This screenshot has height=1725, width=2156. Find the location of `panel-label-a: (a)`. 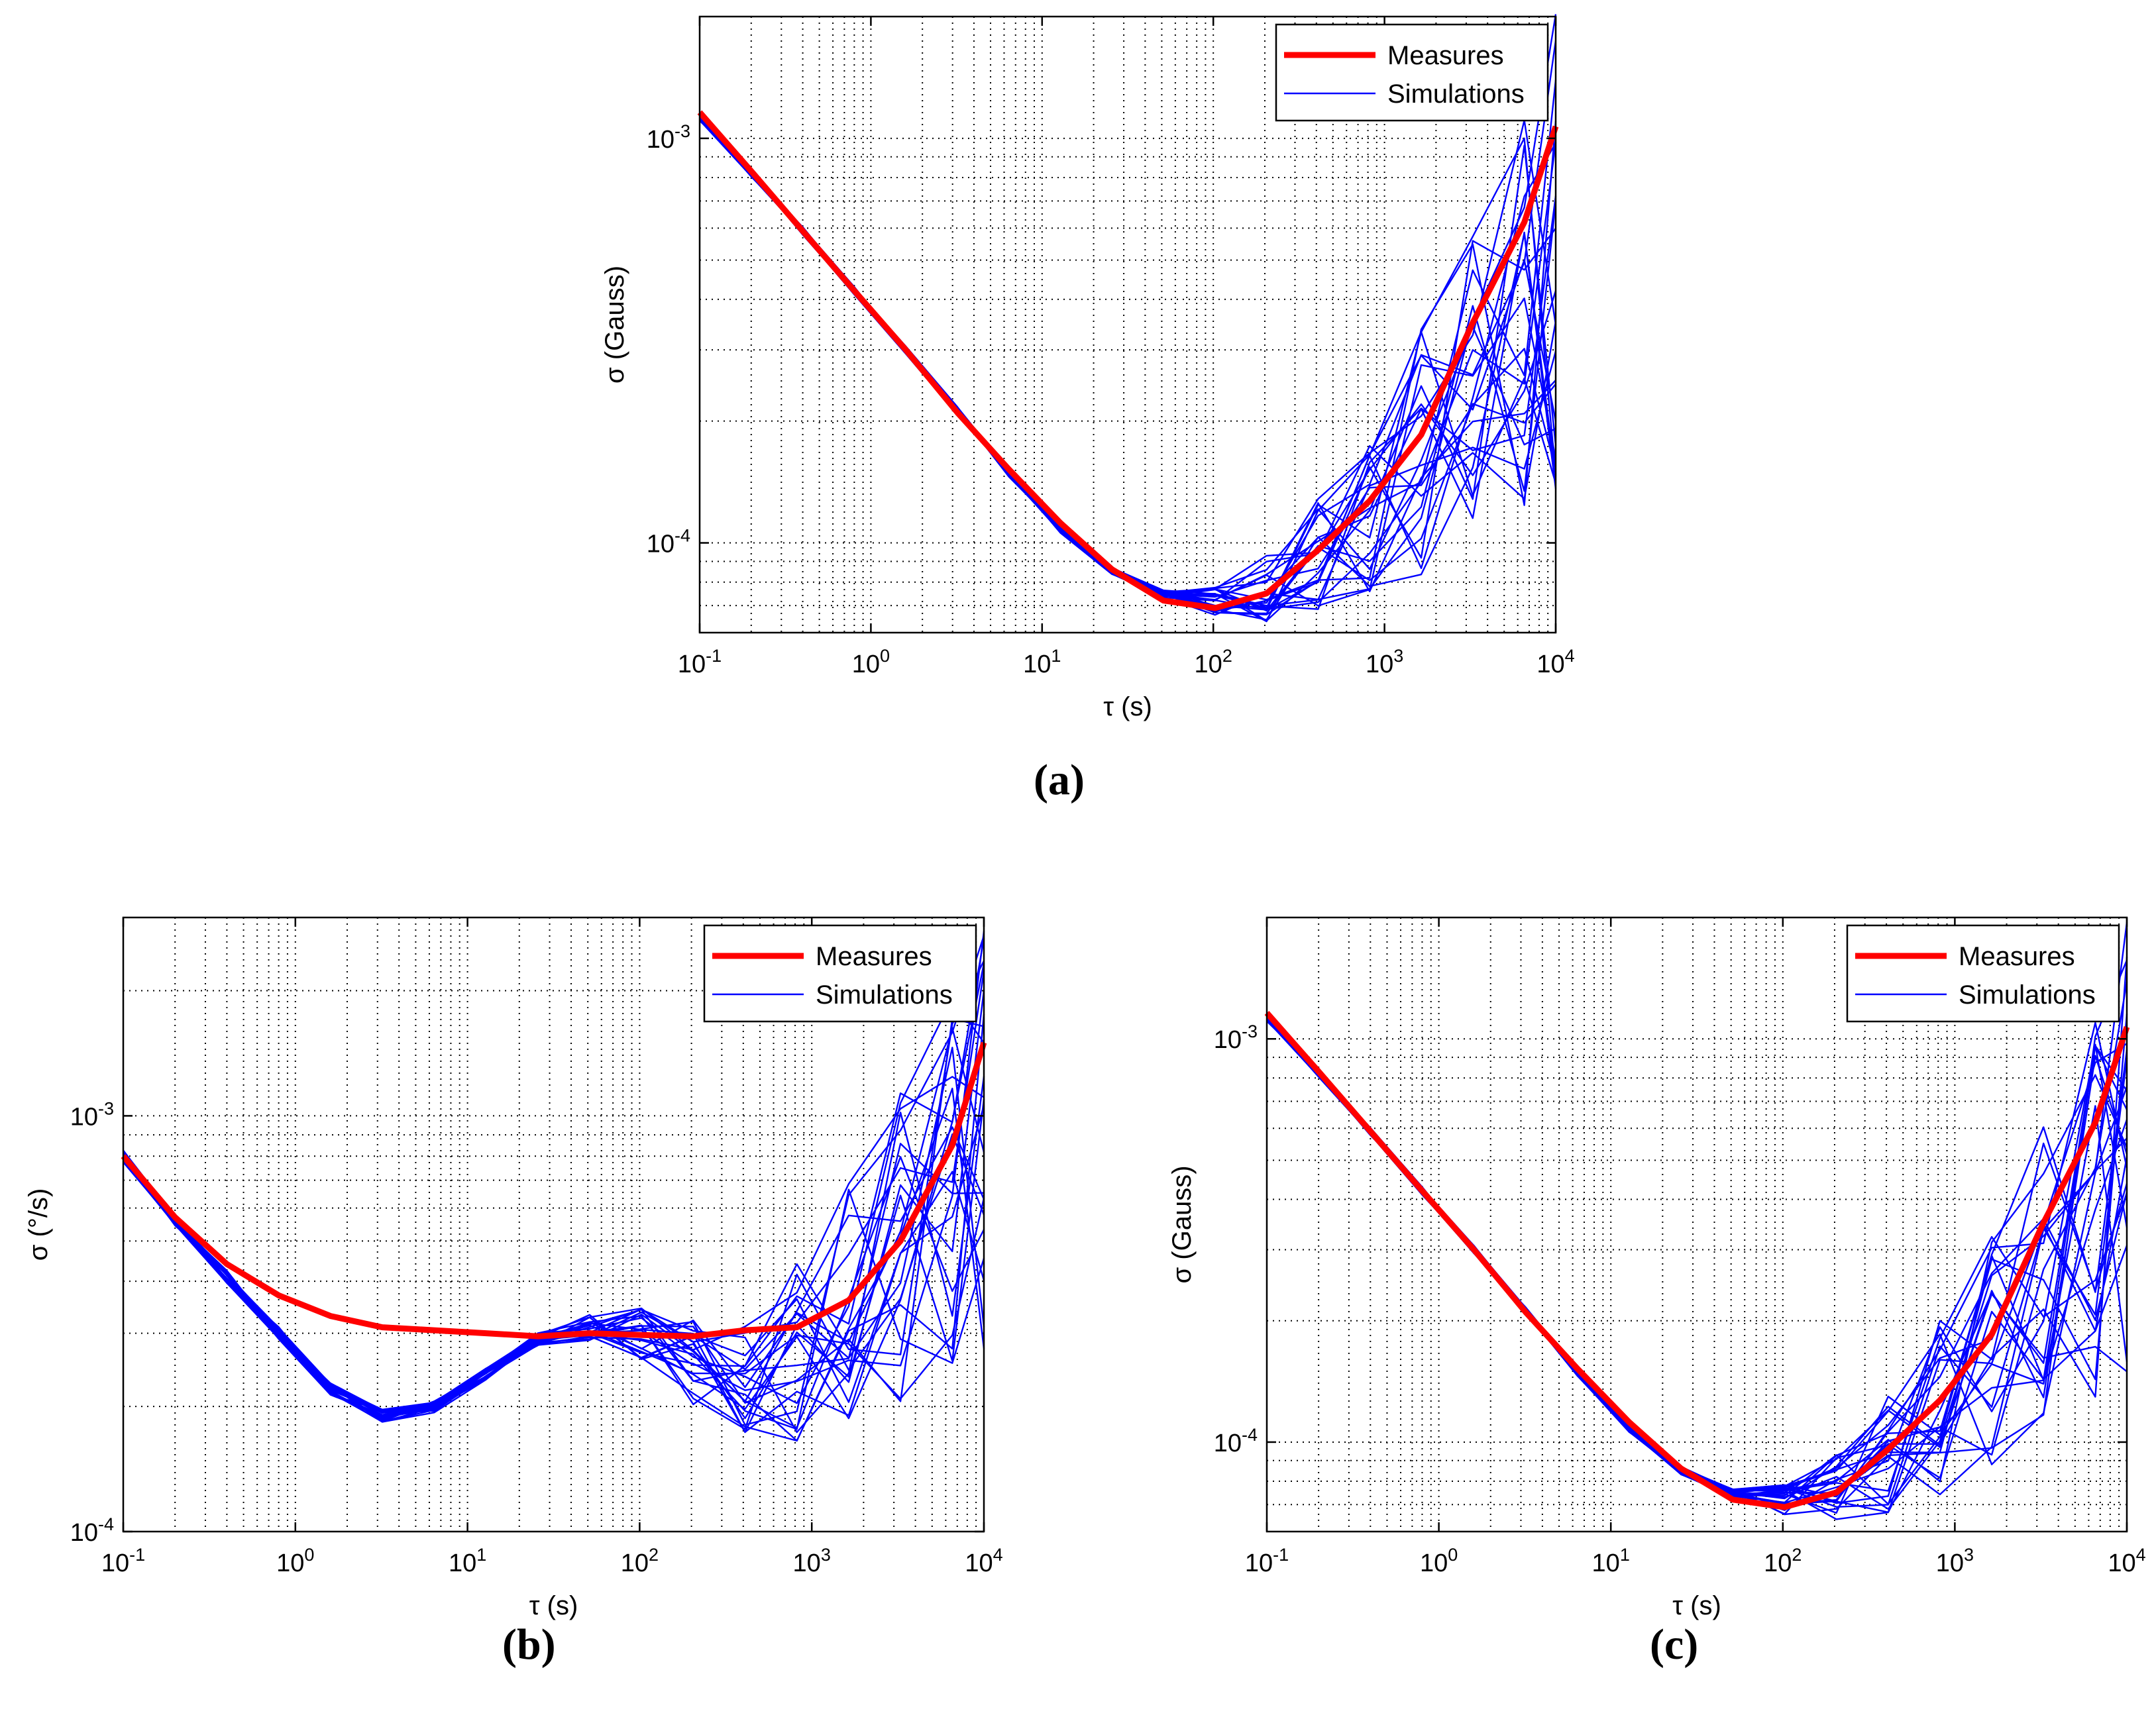

panel-label-a: (a) is located at coordinates (1059, 780).